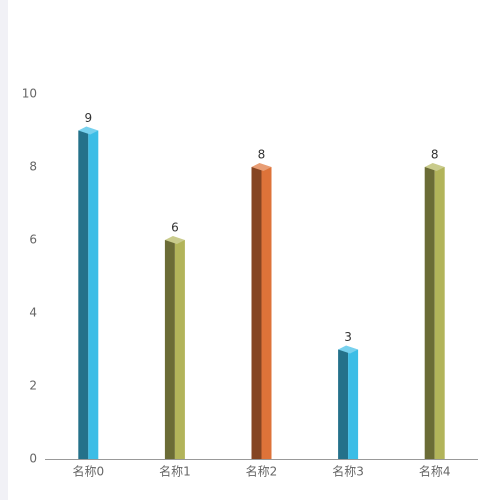 The height and width of the screenshot is (500, 500). What do you see at coordinates (33, 240) in the screenshot?
I see `y-tick-label: 6` at bounding box center [33, 240].